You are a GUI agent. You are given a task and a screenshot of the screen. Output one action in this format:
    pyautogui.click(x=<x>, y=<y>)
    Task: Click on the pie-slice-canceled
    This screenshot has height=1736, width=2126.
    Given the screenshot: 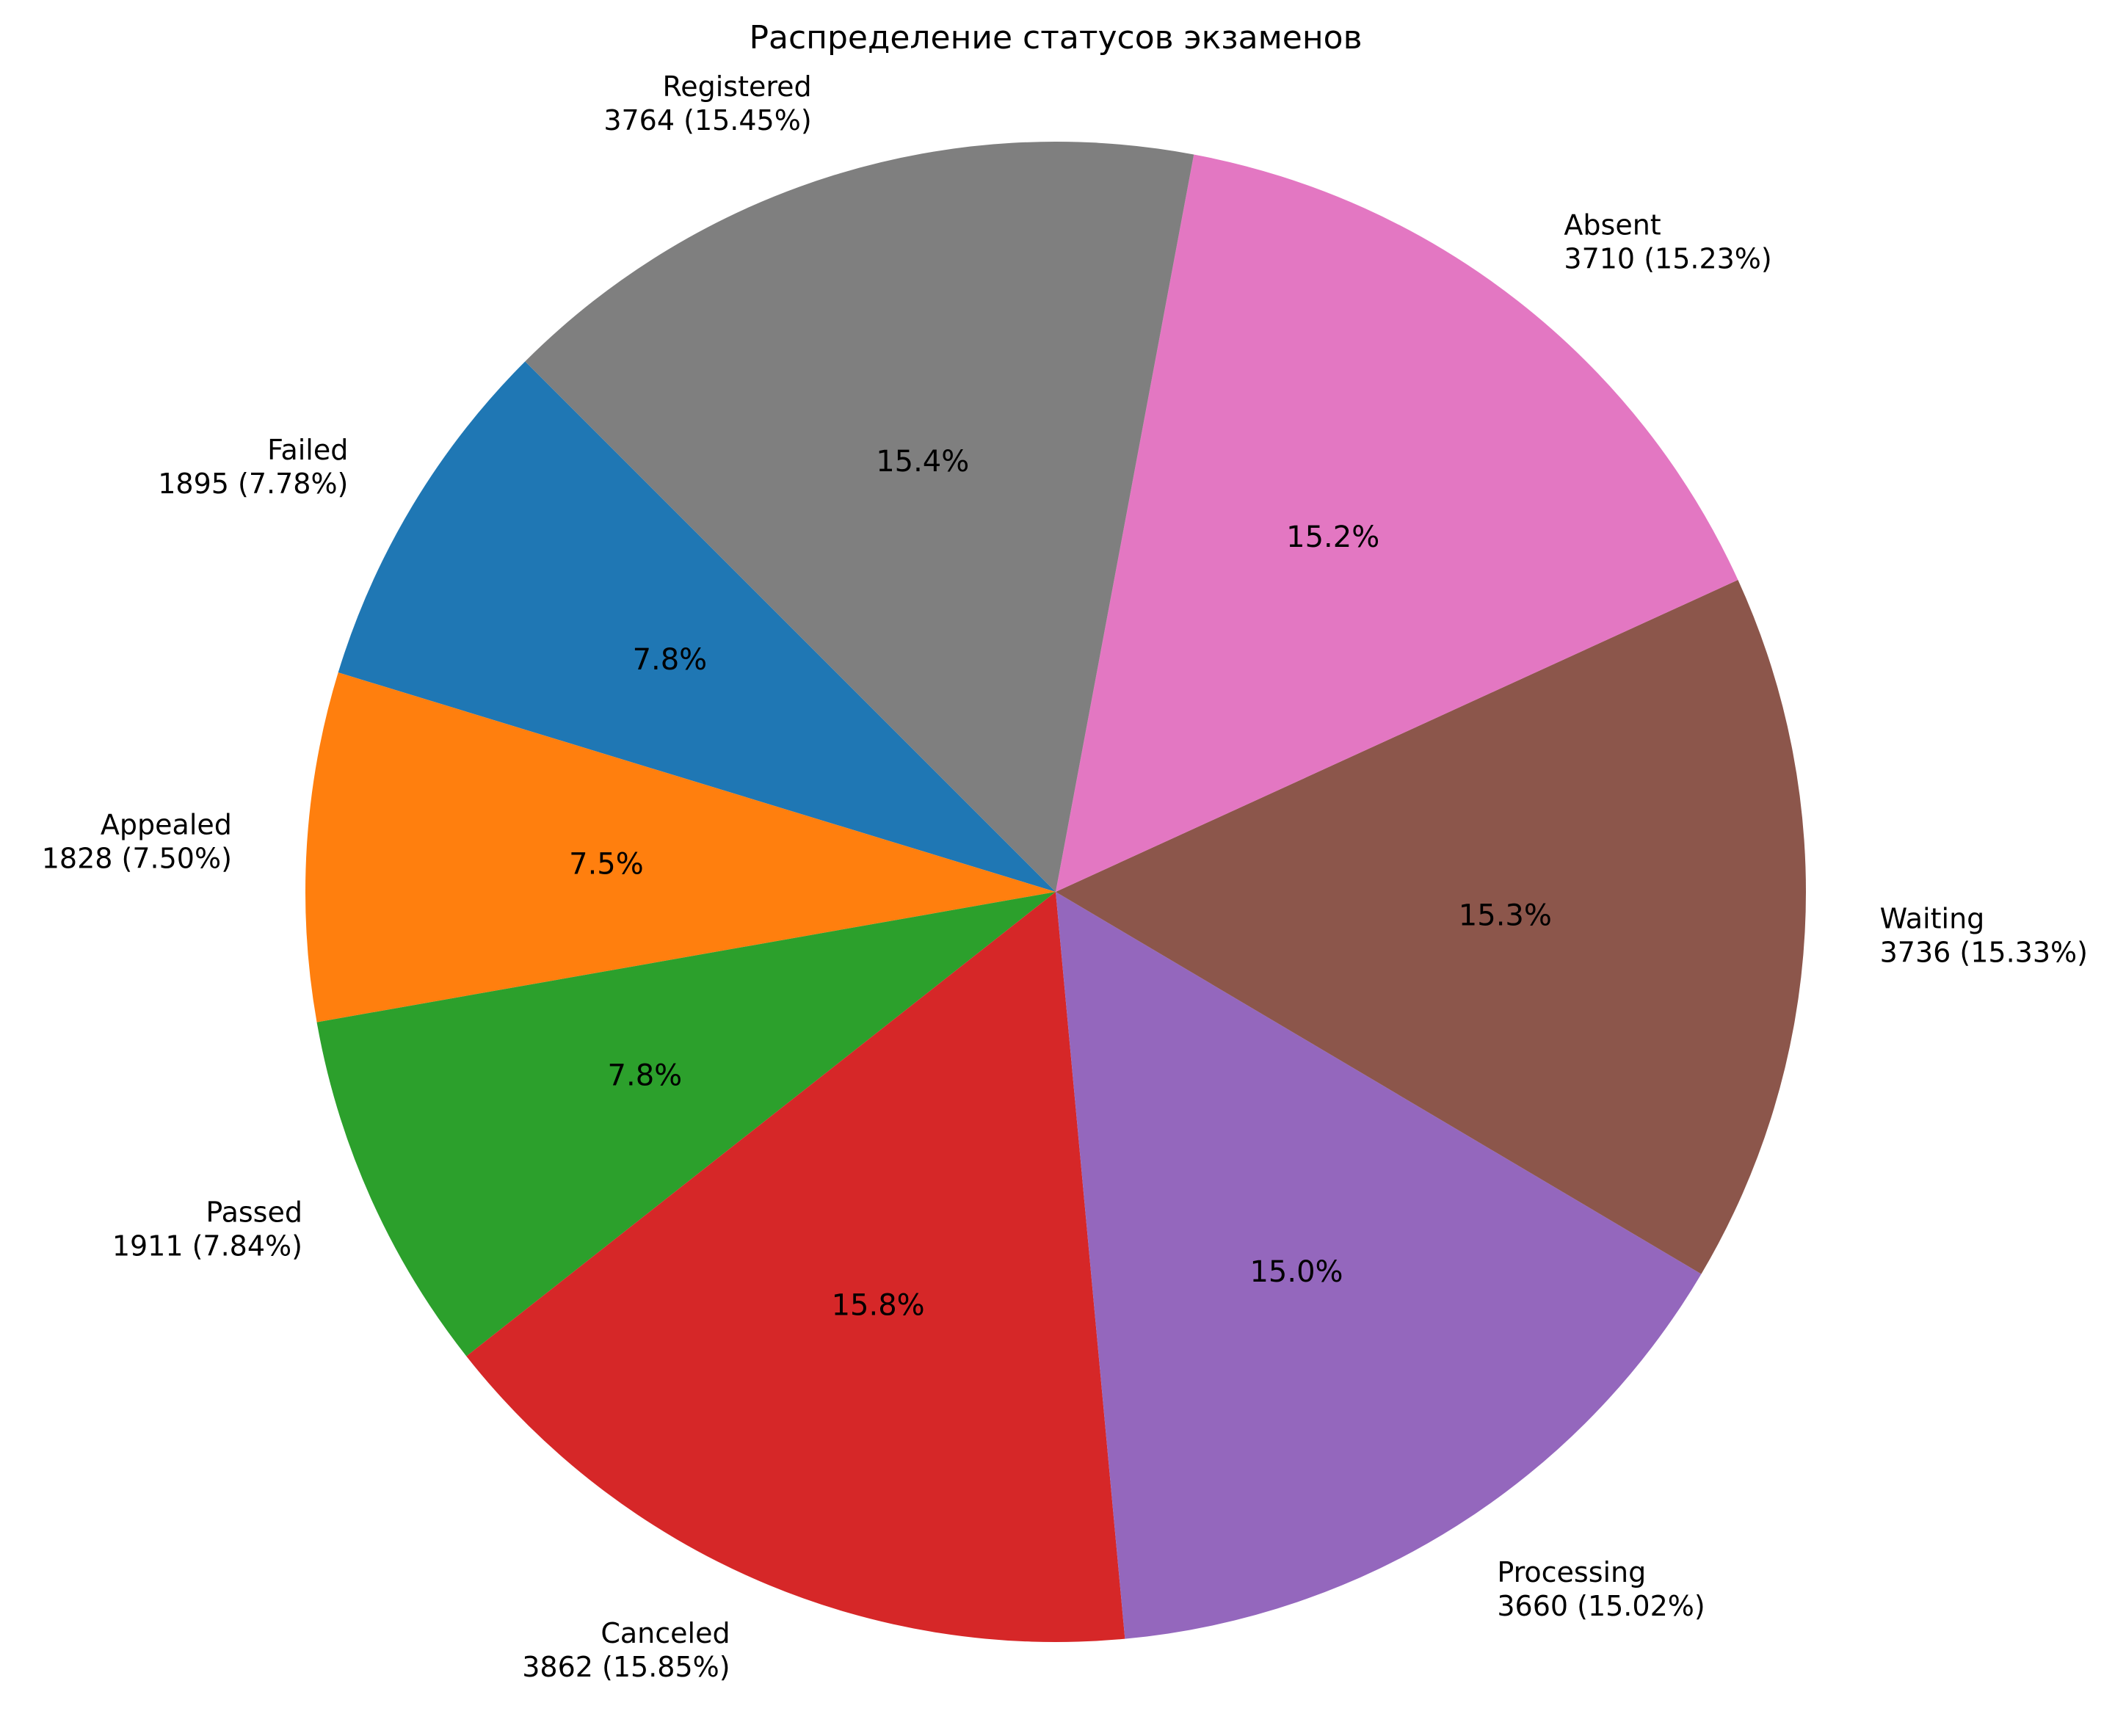 What is the action you would take?
    pyautogui.click(x=795, y=1267)
    